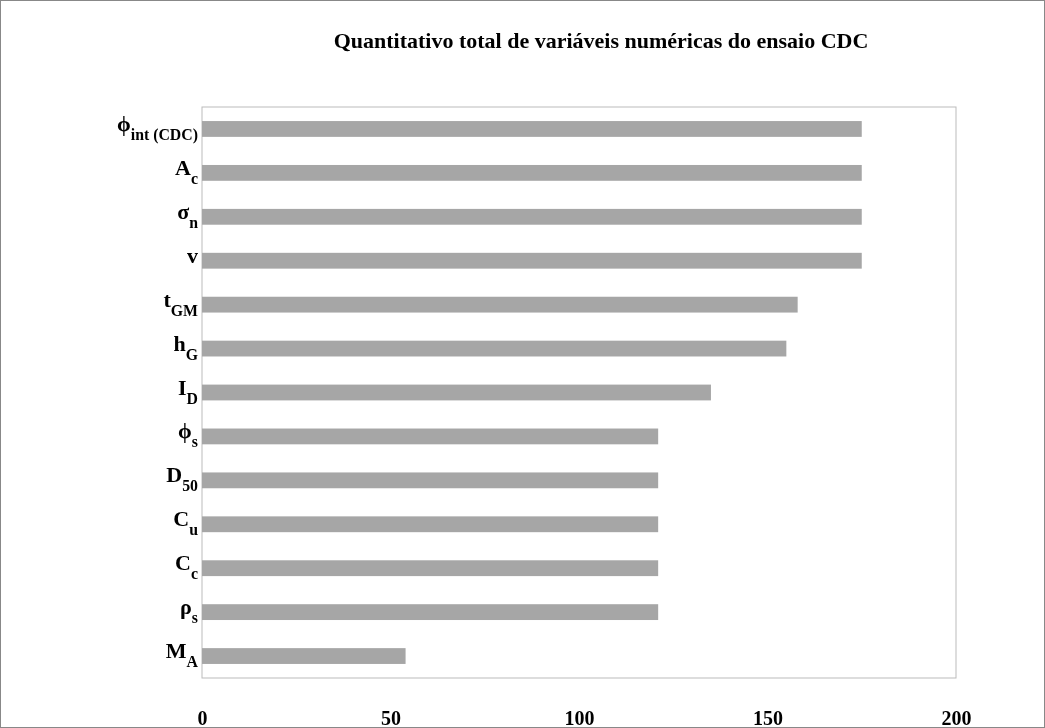 The width and height of the screenshot is (1045, 728). Describe the element at coordinates (192, 255) in the screenshot. I see `y-tick-label: v` at that location.